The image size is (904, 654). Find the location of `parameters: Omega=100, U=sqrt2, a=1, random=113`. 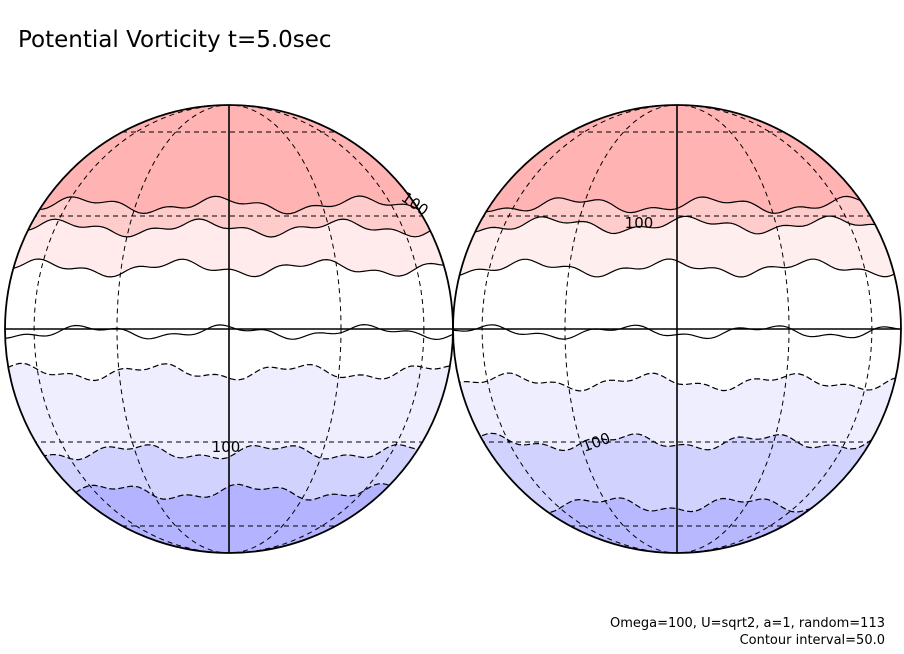

parameters: Omega=100, U=sqrt2, a=1, random=113 is located at coordinates (747, 623).